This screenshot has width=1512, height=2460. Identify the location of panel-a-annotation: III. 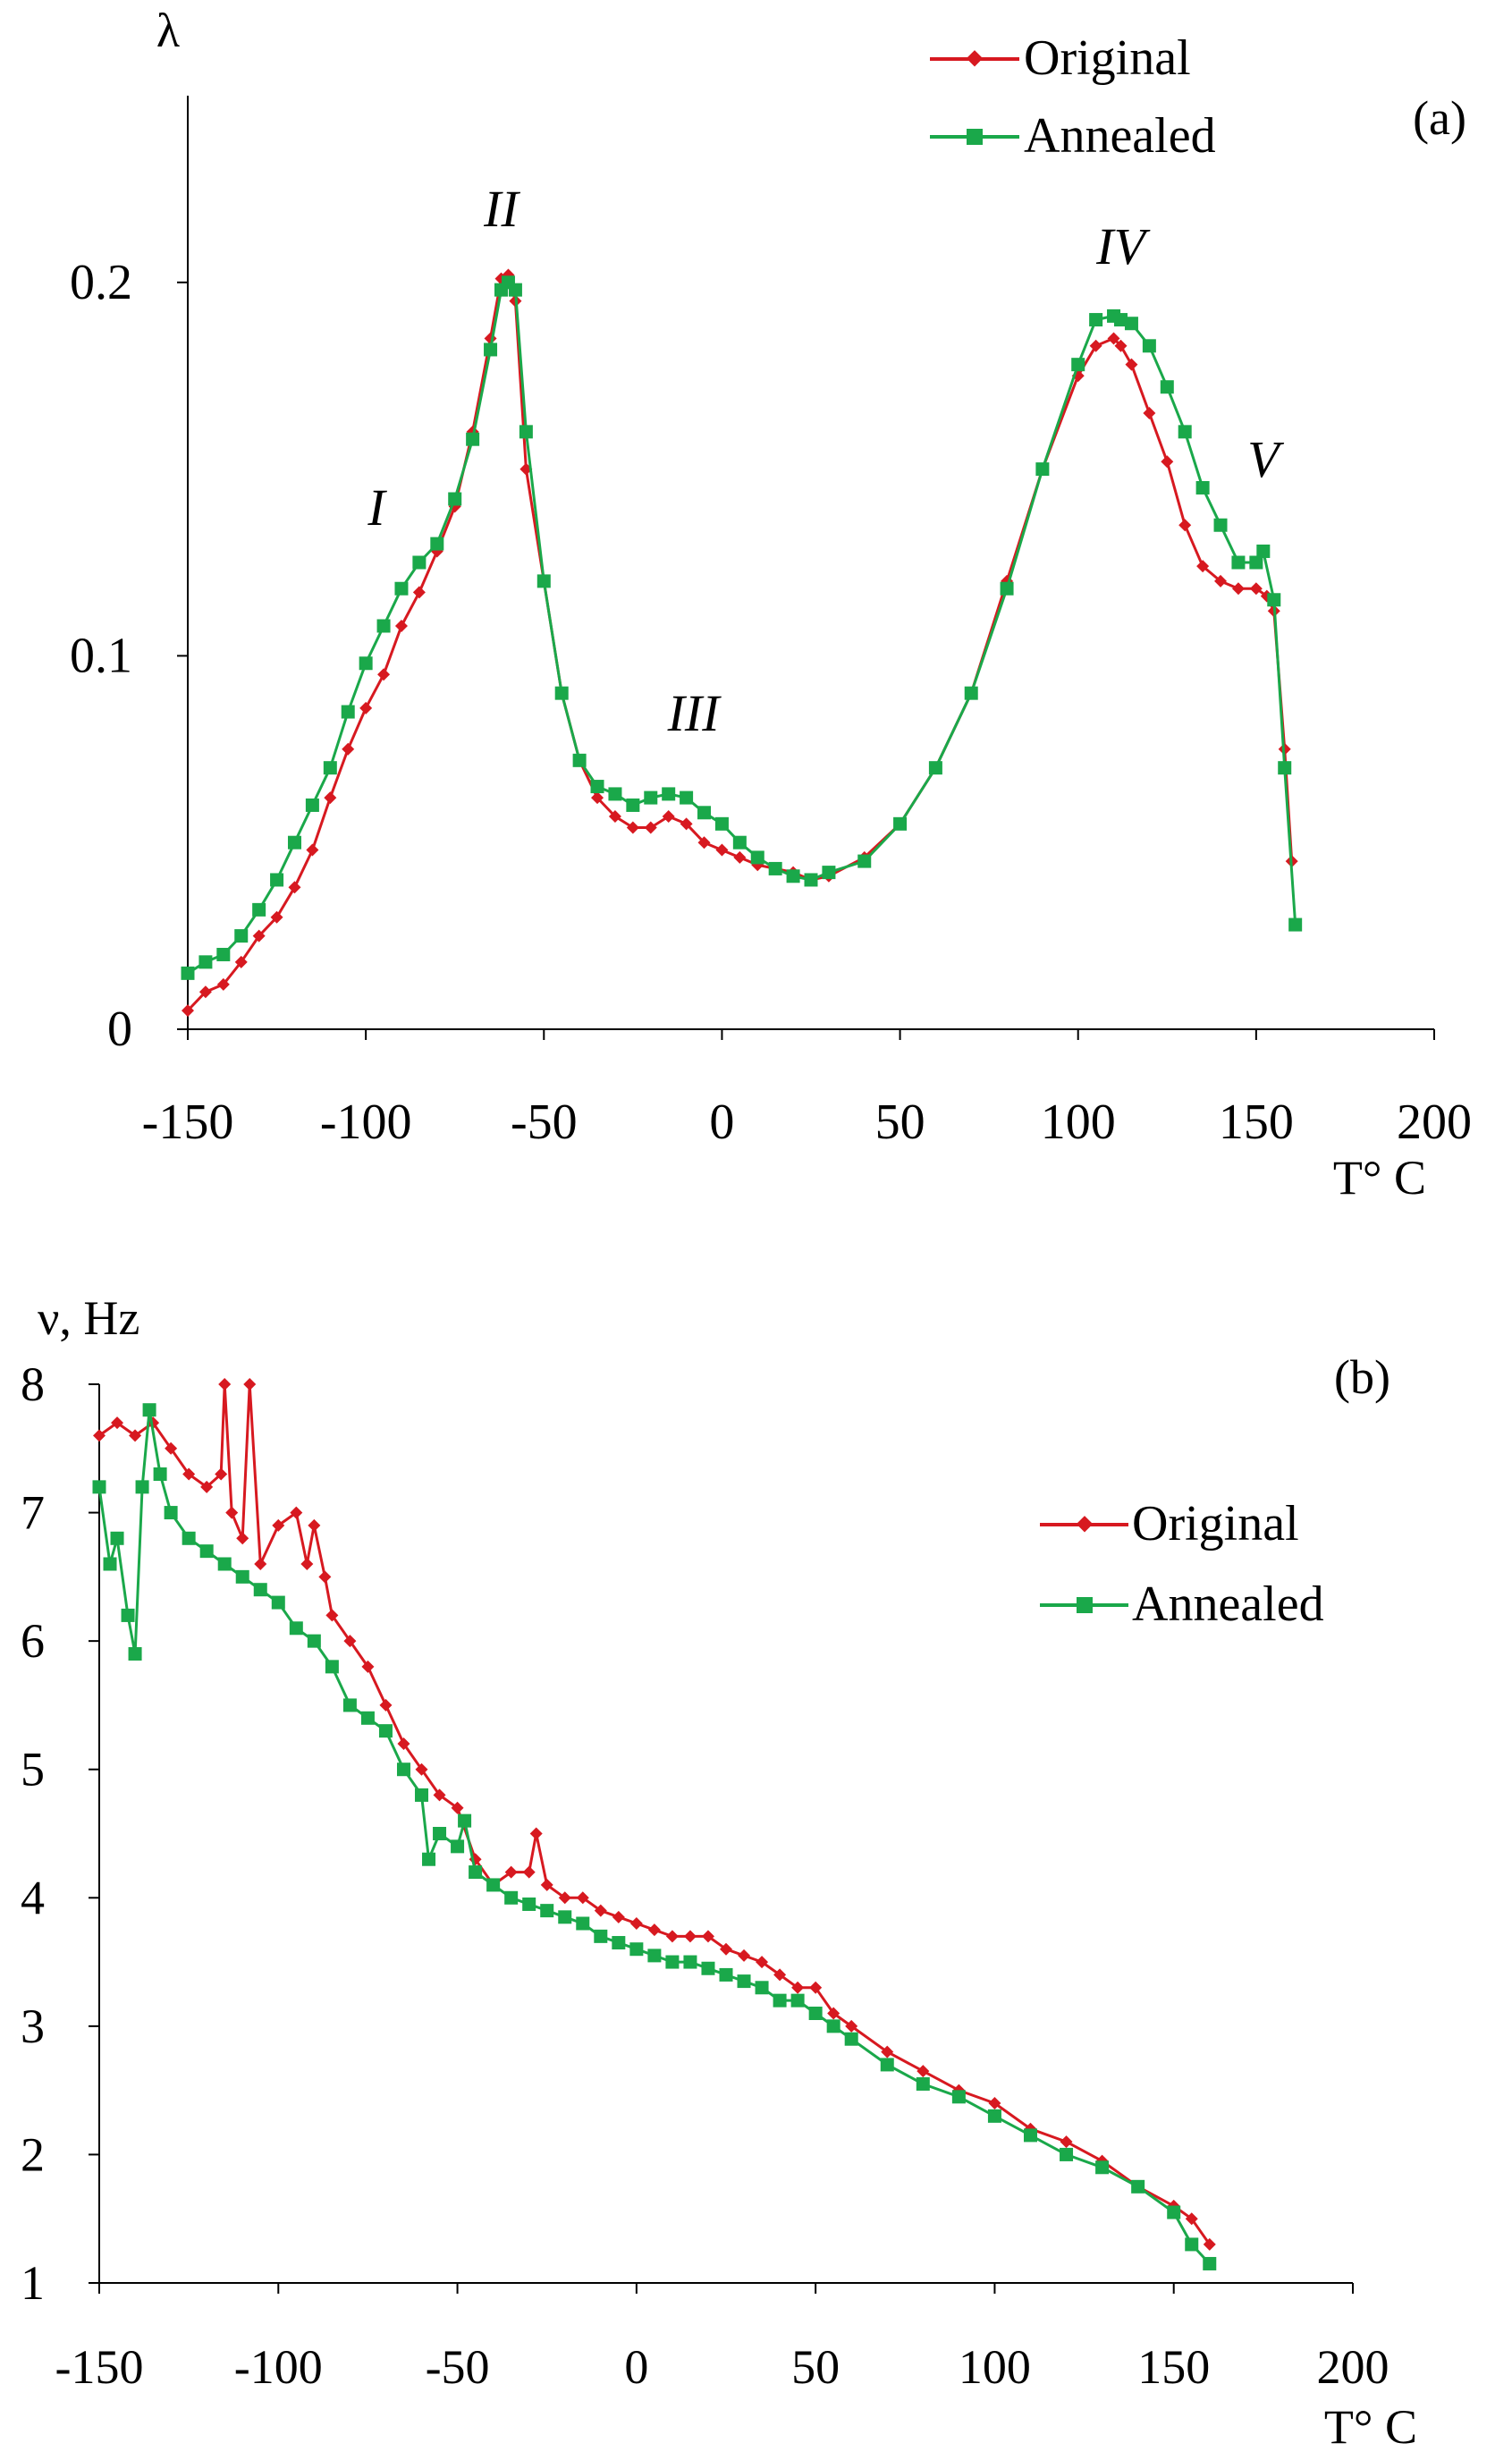
(695, 713).